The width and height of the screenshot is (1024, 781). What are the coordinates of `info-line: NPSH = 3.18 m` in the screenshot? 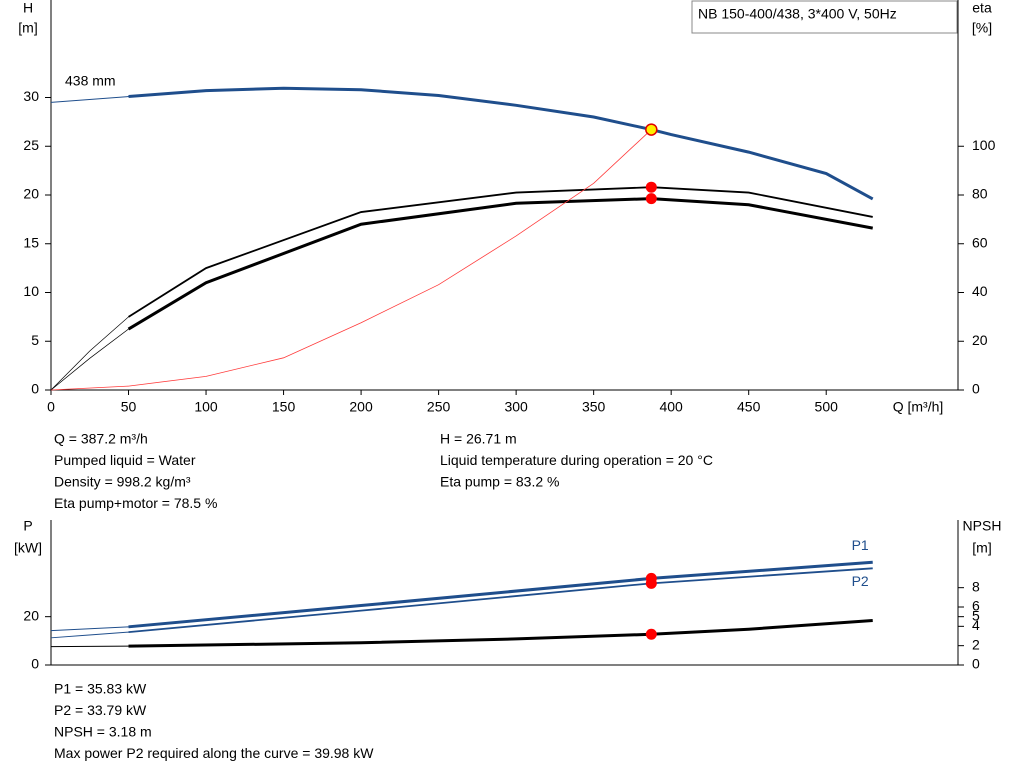 It's located at (103, 732).